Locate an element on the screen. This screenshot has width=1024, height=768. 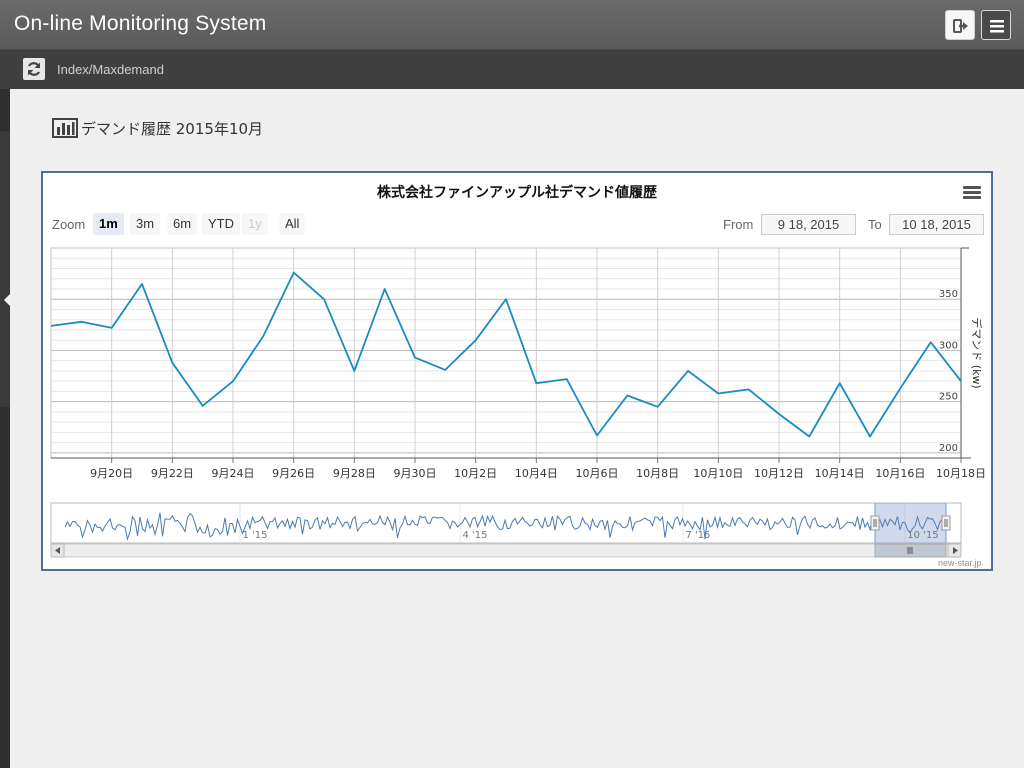
sub-bar: Index/Maxdemand is located at coordinates (512, 69).